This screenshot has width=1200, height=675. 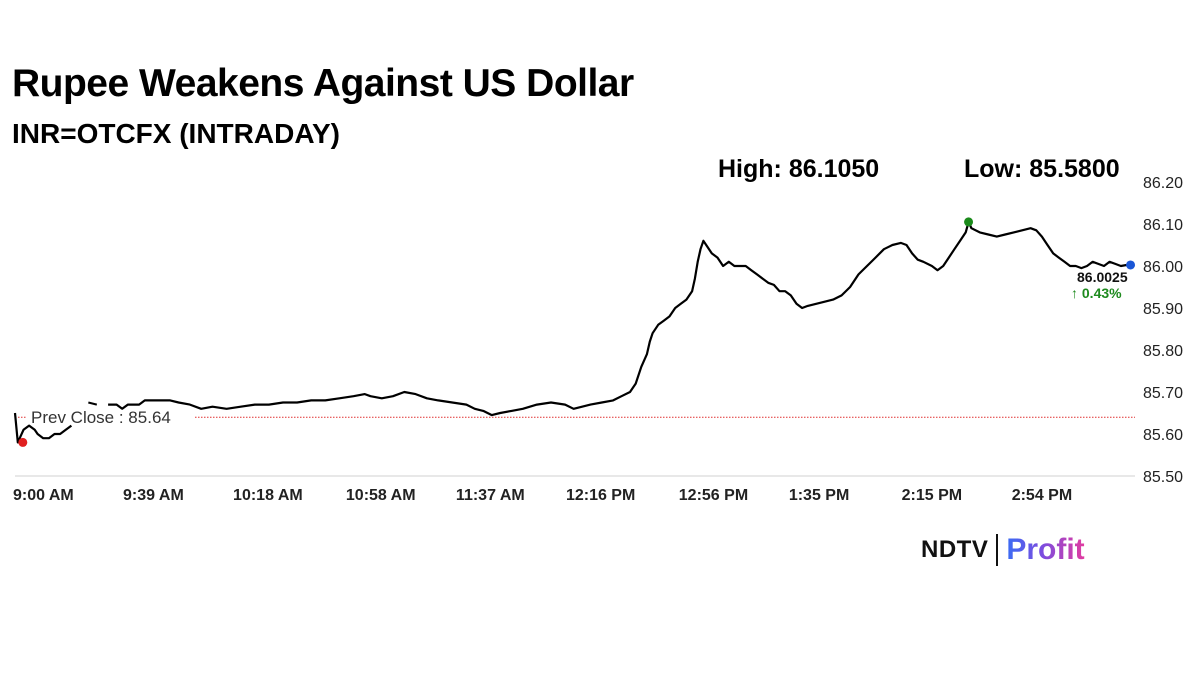 I want to click on brand-product: Profit, so click(x=1045, y=549).